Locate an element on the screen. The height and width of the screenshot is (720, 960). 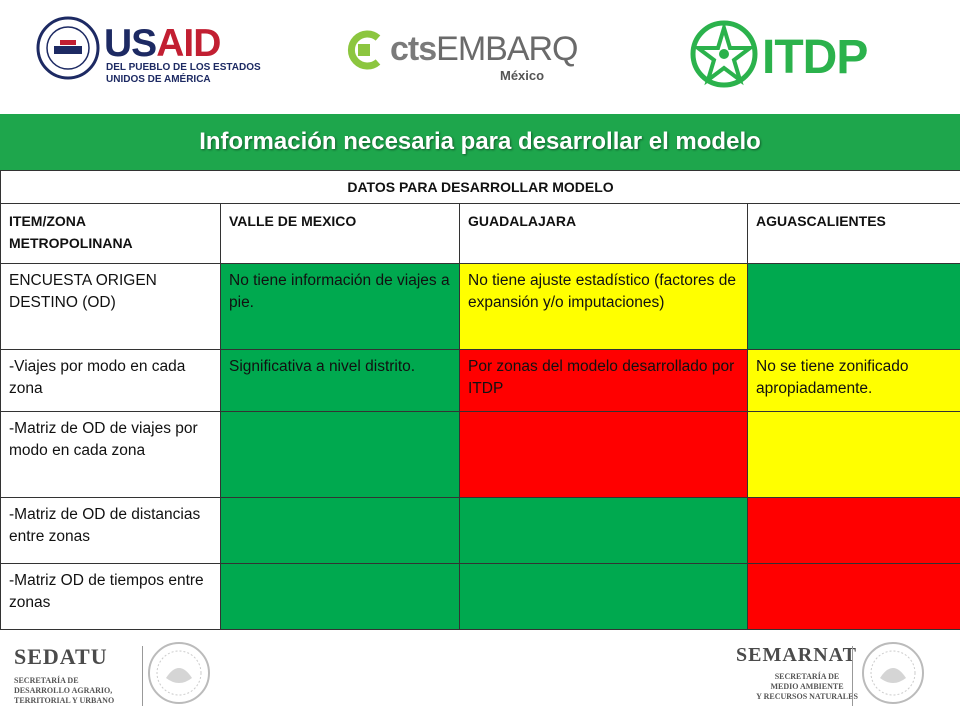
header-guadalajara: GUADALAJARA is located at coordinates (603, 233).